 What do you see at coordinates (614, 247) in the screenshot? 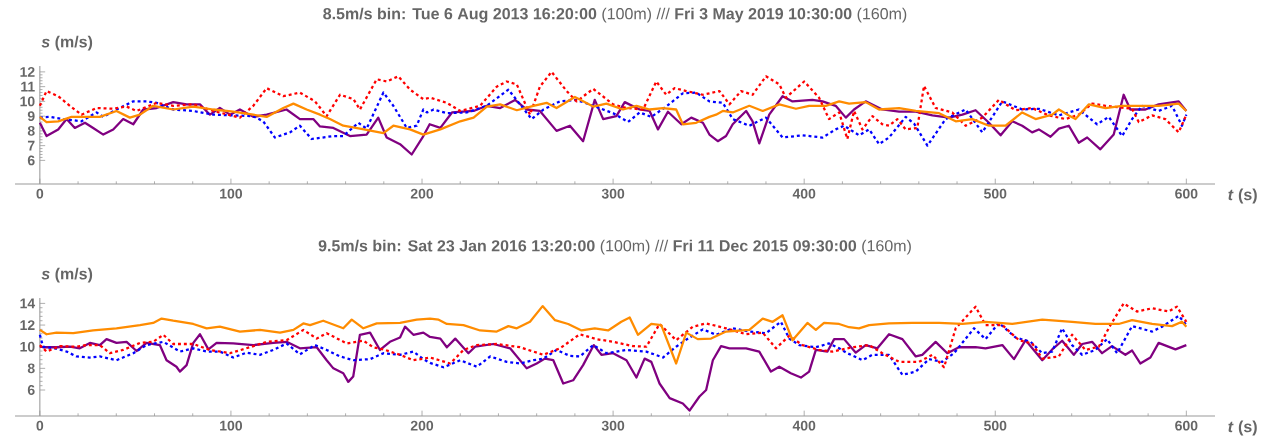
I see `chart-title: 9.5m/s bin: Sat 23 Jan 2016 13:20:00 (100m) /// Fri 11 Dec 2015 09:30:00 (160m)` at bounding box center [614, 247].